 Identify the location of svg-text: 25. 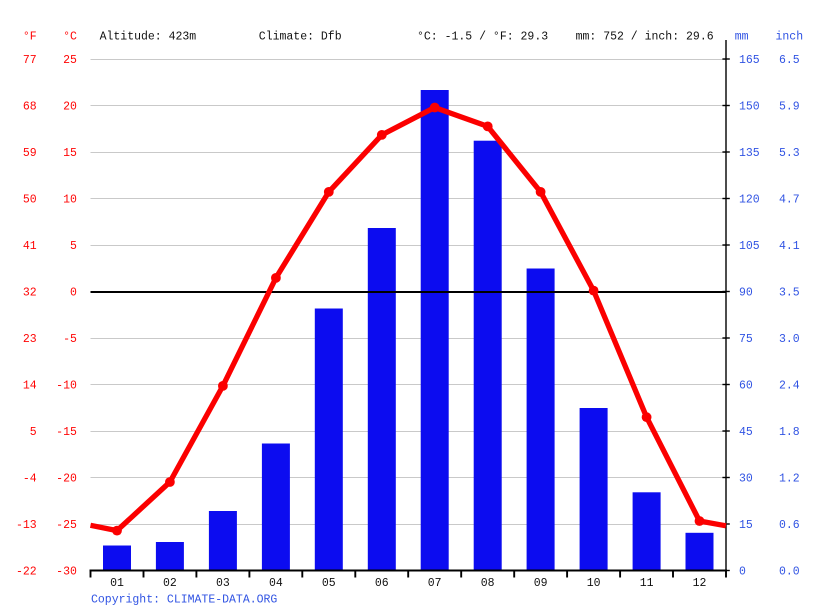
(70, 60).